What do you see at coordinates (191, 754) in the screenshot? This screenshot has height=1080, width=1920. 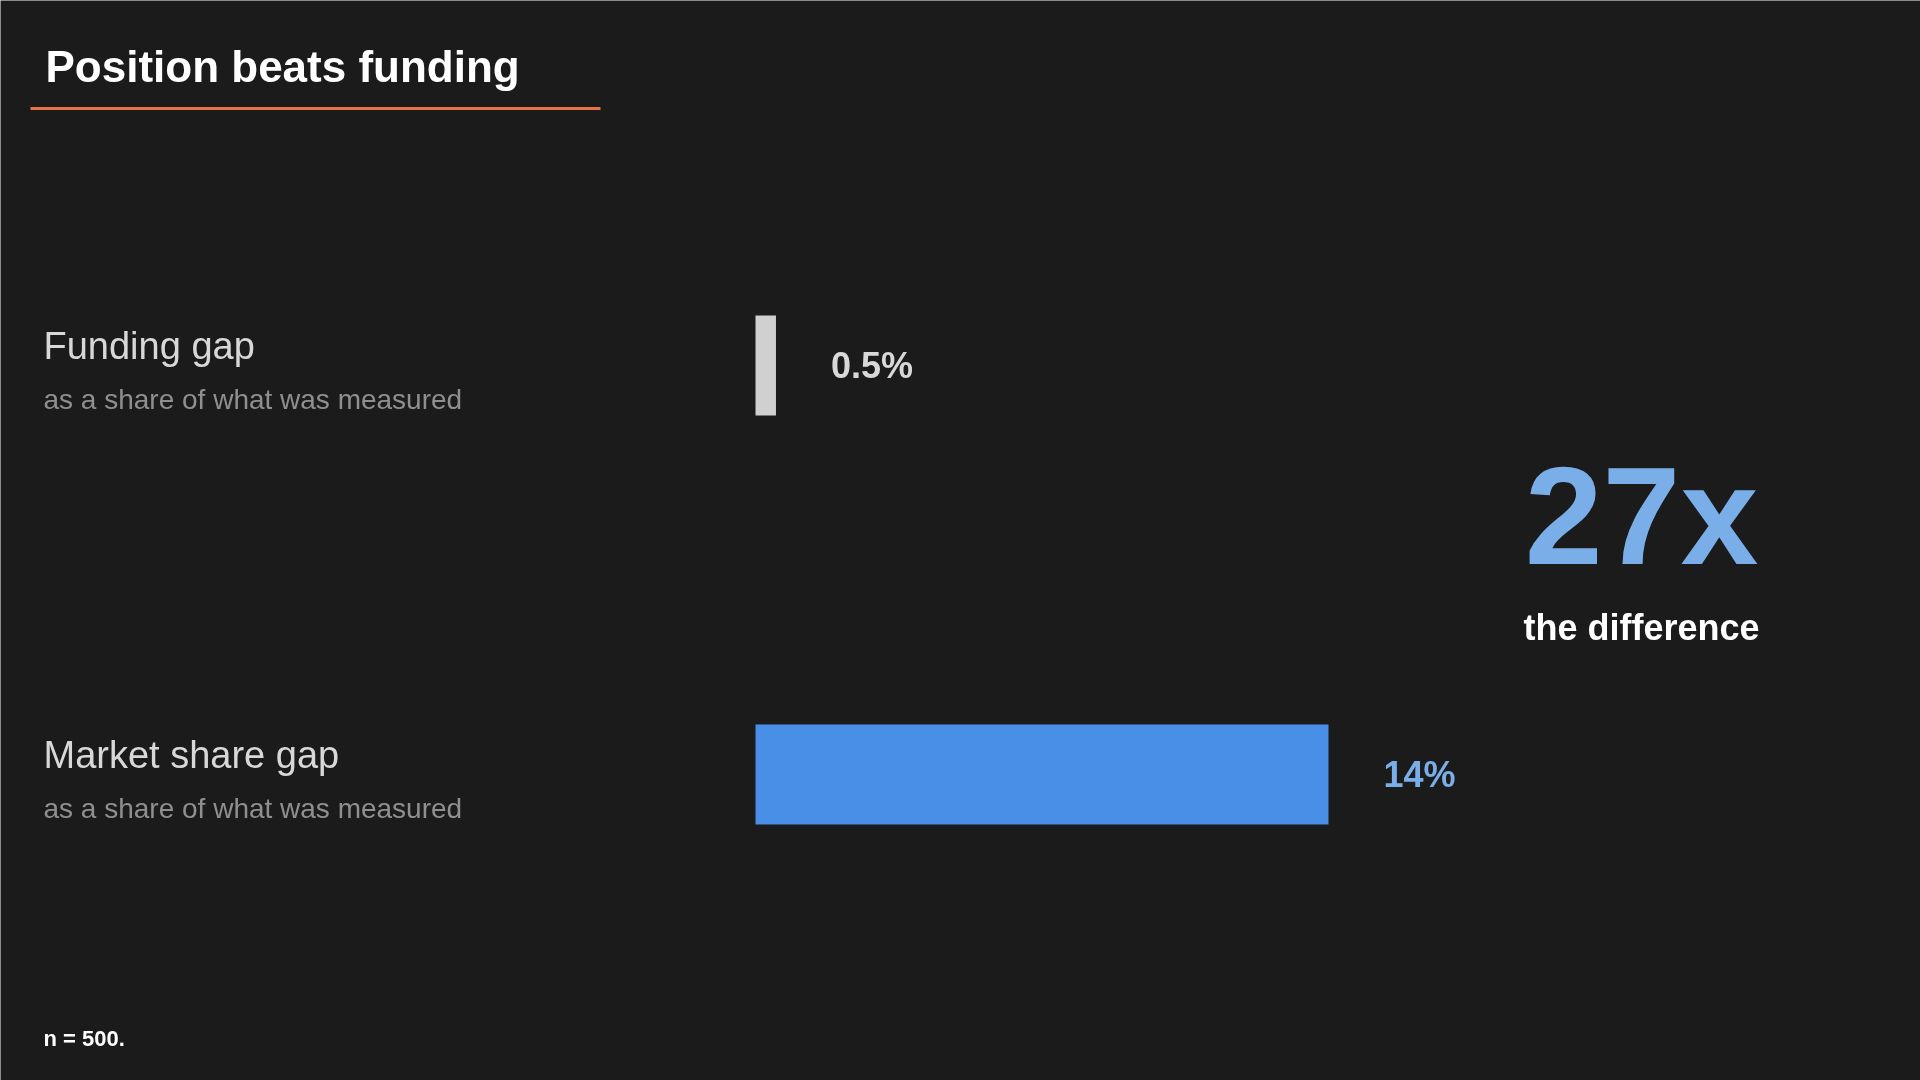 I see `y-tick-label: Market share gap` at bounding box center [191, 754].